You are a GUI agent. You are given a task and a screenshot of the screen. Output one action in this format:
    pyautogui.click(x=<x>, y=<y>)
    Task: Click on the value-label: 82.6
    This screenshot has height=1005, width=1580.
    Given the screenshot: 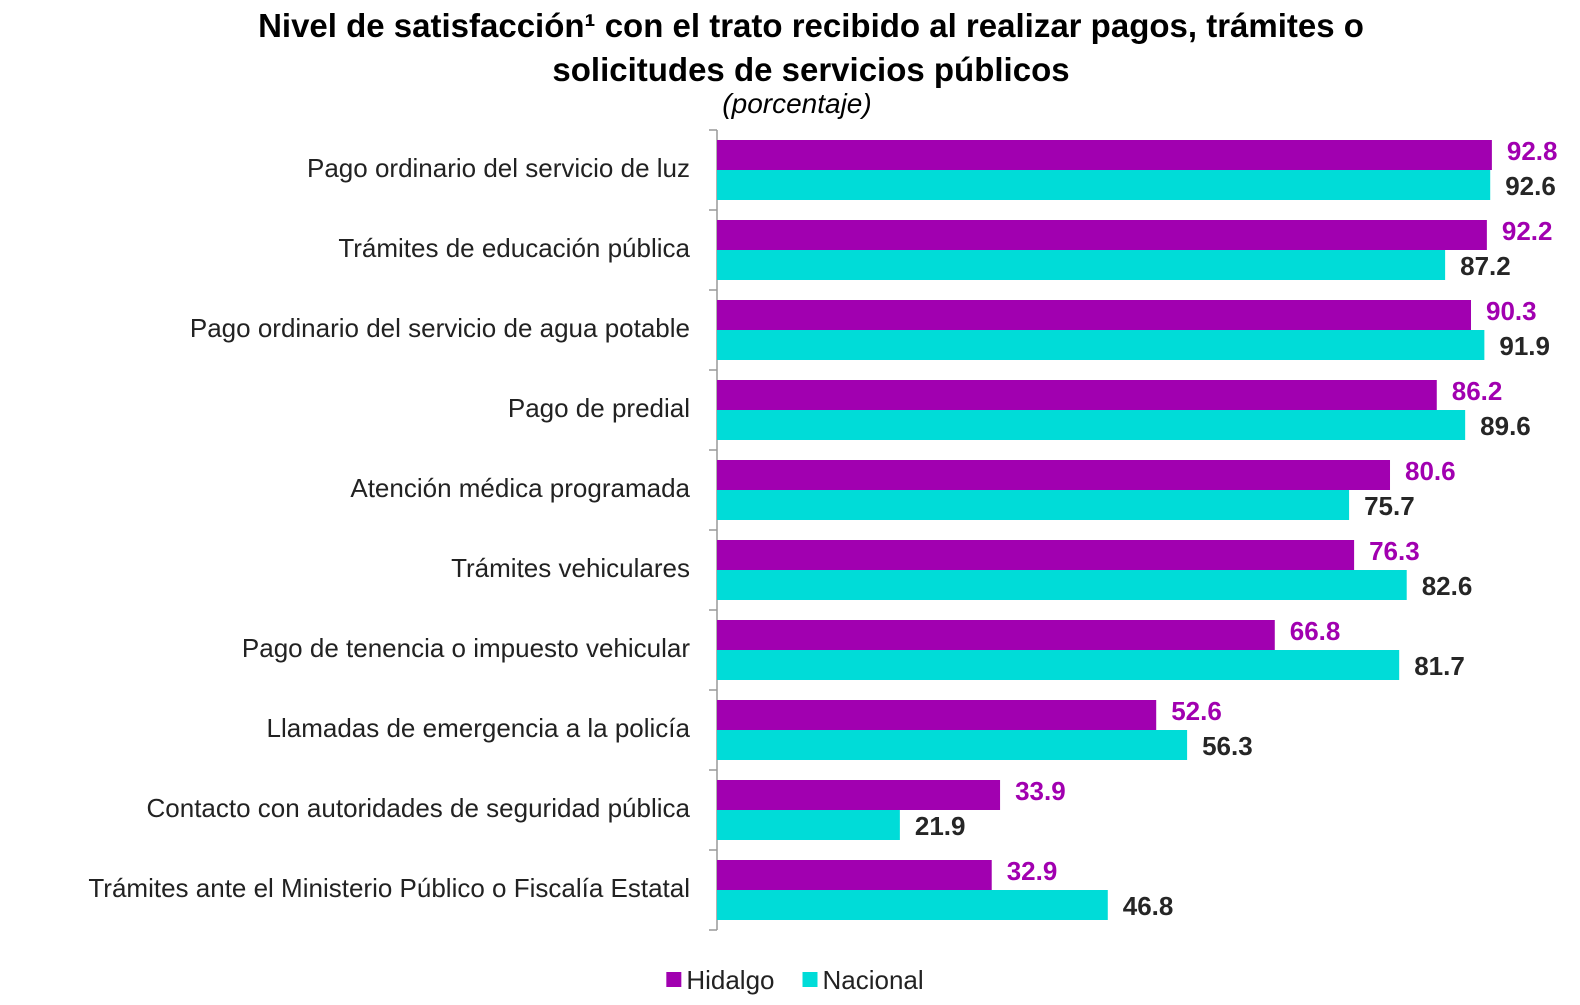 What is the action you would take?
    pyautogui.click(x=1447, y=586)
    